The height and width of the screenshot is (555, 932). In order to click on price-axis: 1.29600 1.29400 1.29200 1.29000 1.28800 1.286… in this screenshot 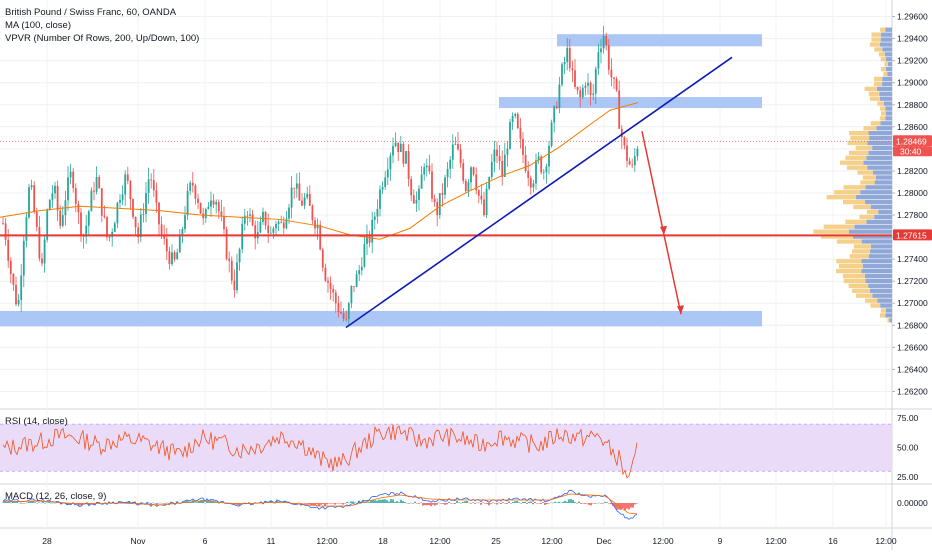, I will do `click(910, 204)`.